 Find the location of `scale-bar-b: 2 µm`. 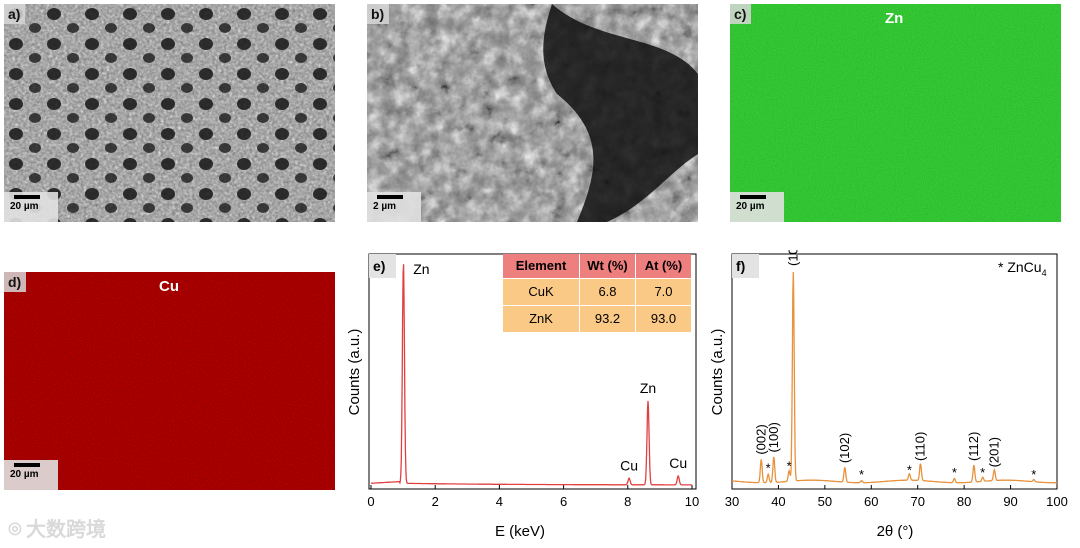

scale-bar-b: 2 µm is located at coordinates (394, 207).